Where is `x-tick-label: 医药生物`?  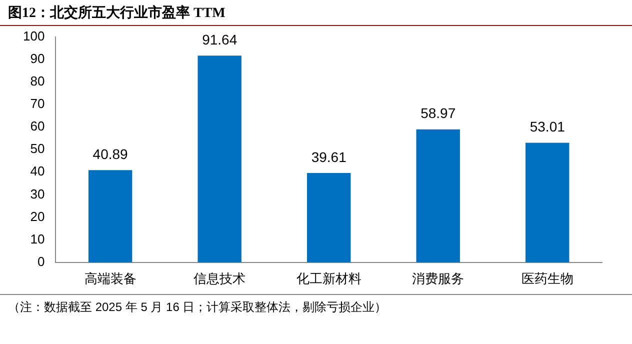 x-tick-label: 医药生物 is located at coordinates (547, 278).